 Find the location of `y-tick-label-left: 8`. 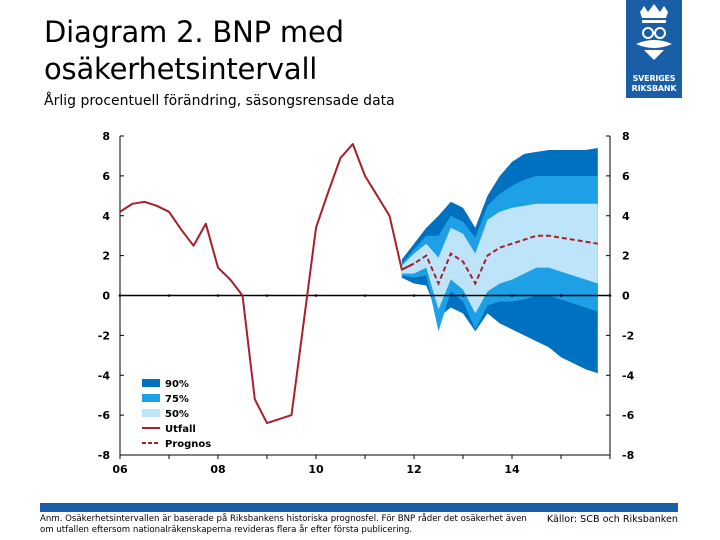

y-tick-label-left: 8 is located at coordinates (106, 136).